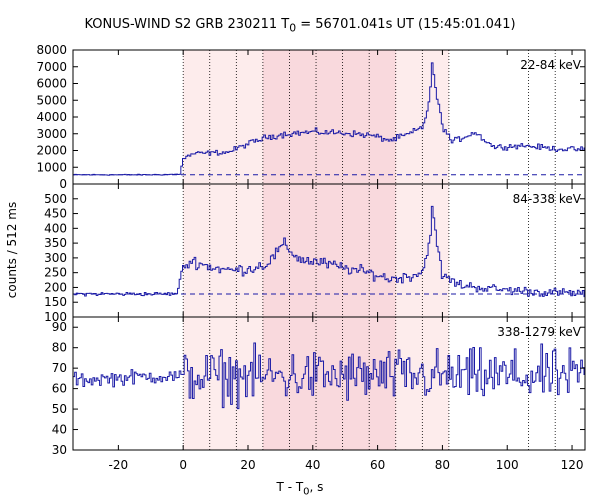 The height and width of the screenshot is (504, 600). Describe the element at coordinates (59, 450) in the screenshot. I see `y-tick-label-3-1: 30` at that location.